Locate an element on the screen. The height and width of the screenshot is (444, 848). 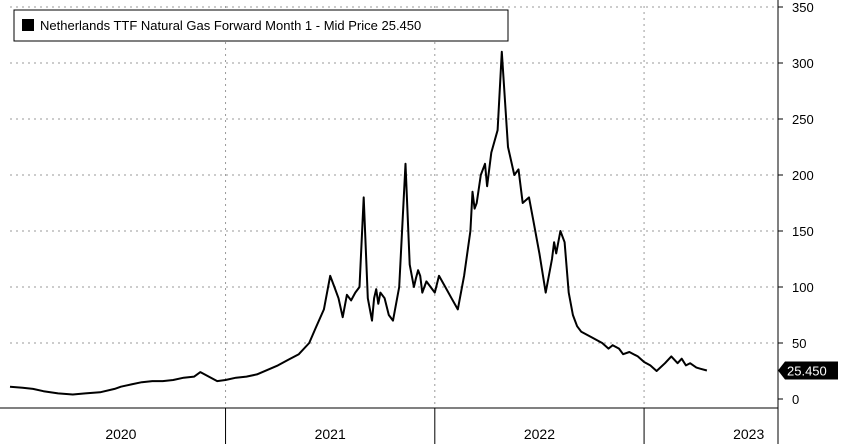
last-value-badge: 25.450 is located at coordinates (808, 370).